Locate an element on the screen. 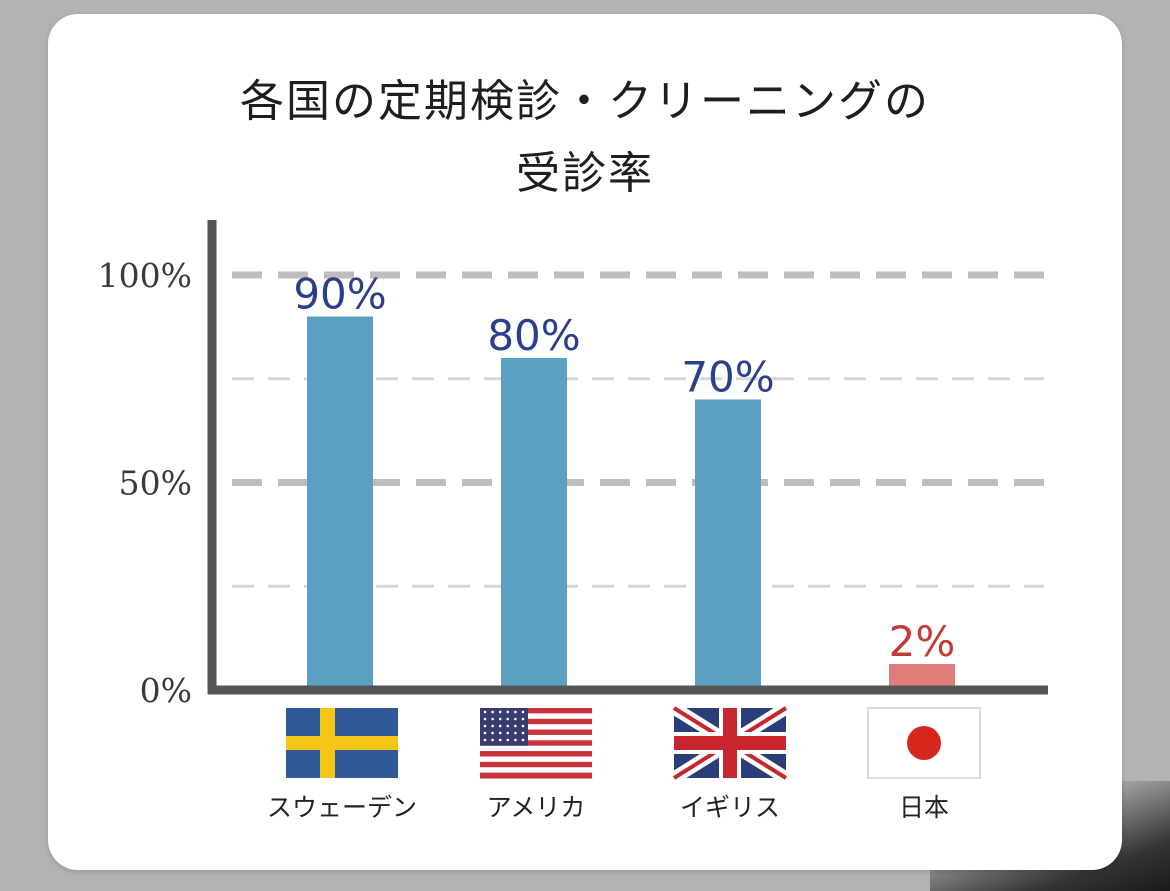  value-label: 80% is located at coordinates (533, 335).